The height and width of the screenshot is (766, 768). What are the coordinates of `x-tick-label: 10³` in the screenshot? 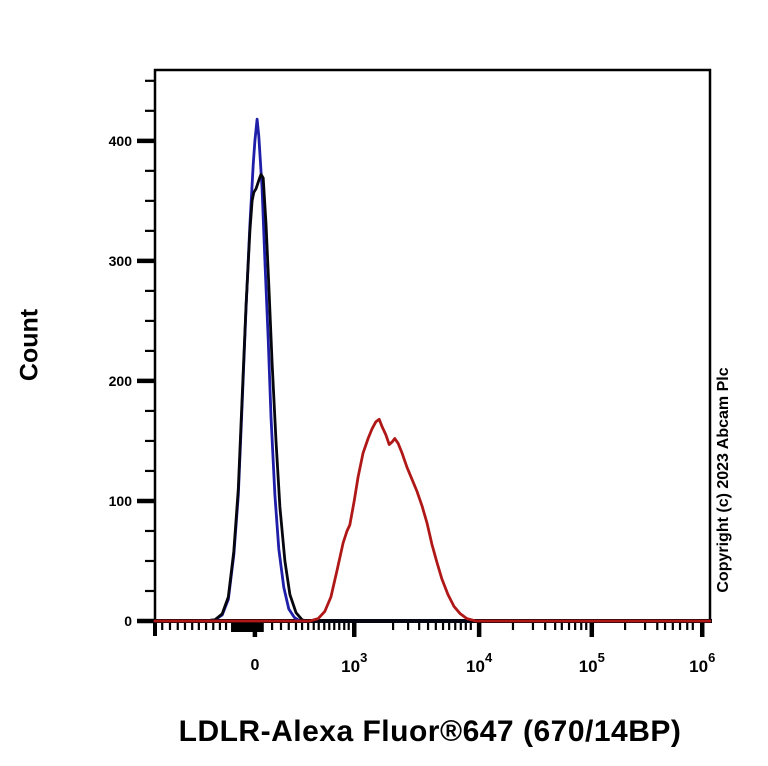 It's located at (354, 663).